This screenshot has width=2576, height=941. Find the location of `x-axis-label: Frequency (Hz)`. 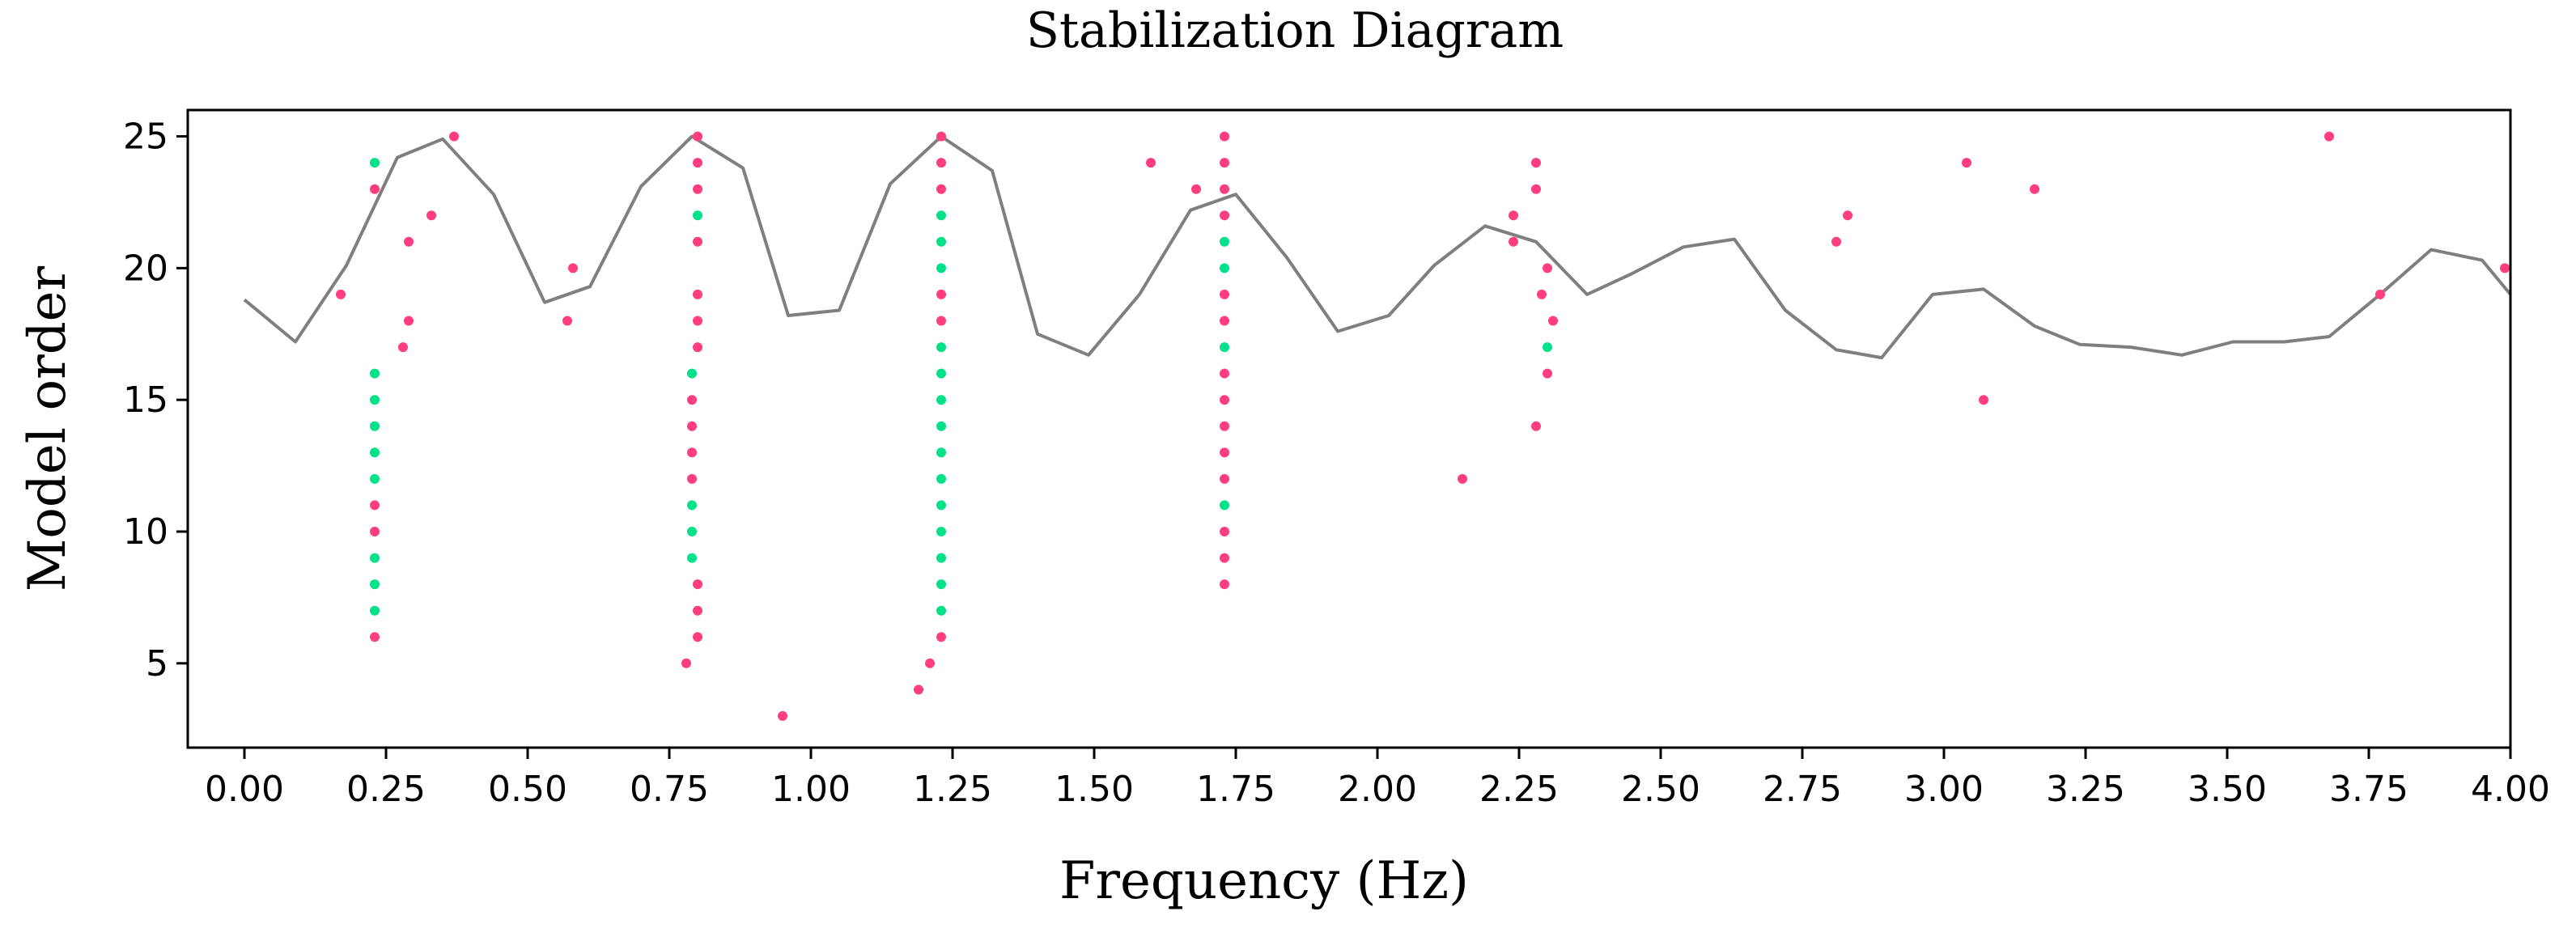

x-axis-label: Frequency (Hz) is located at coordinates (1264, 881).